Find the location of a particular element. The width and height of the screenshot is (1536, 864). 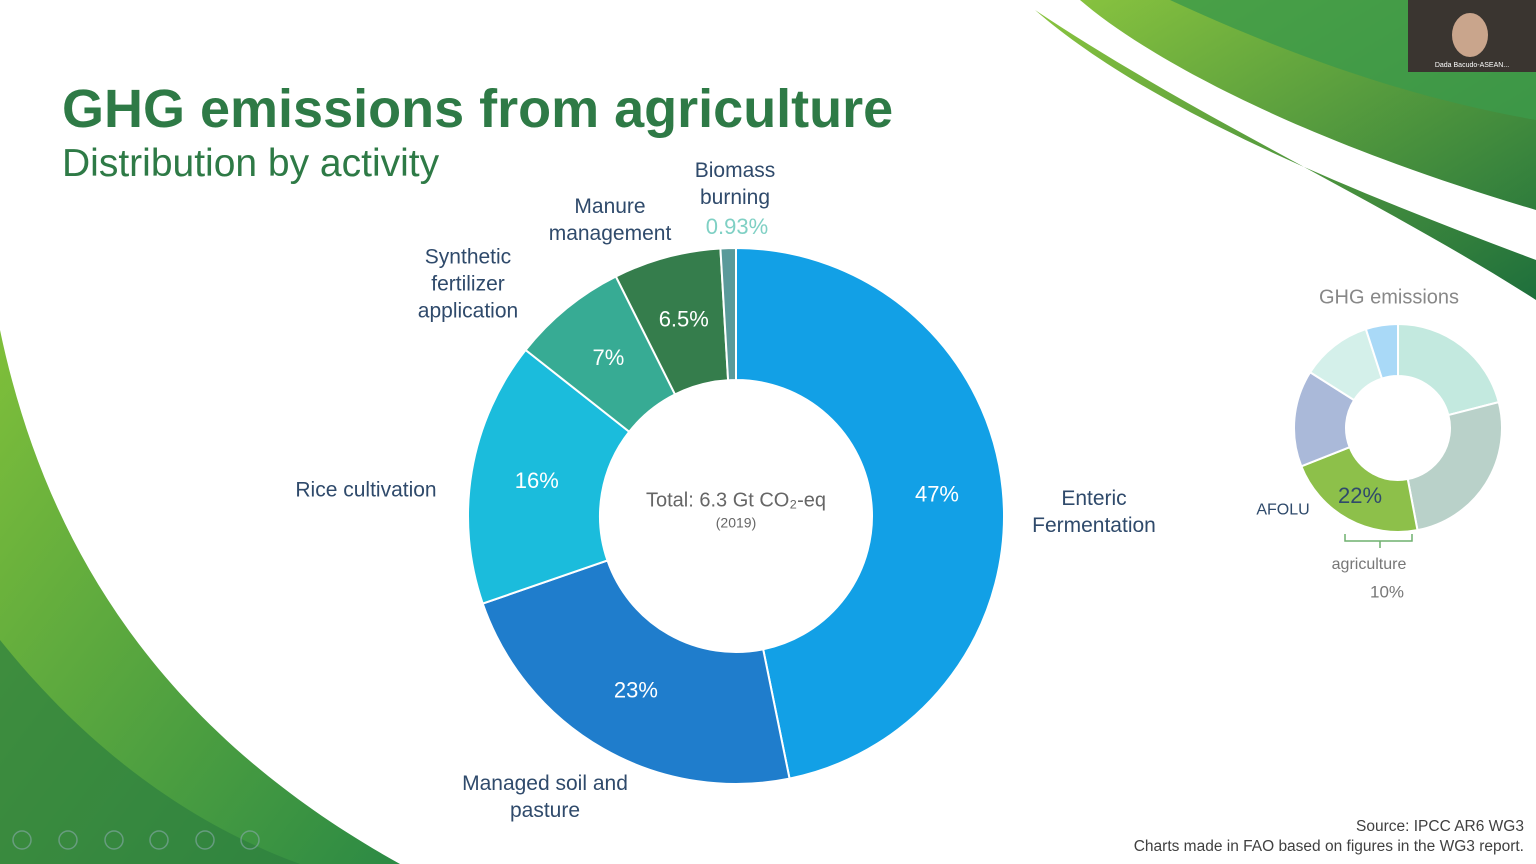

center-label: Total: 6.3 Gt CO₂-eq is located at coordinates (736, 500).